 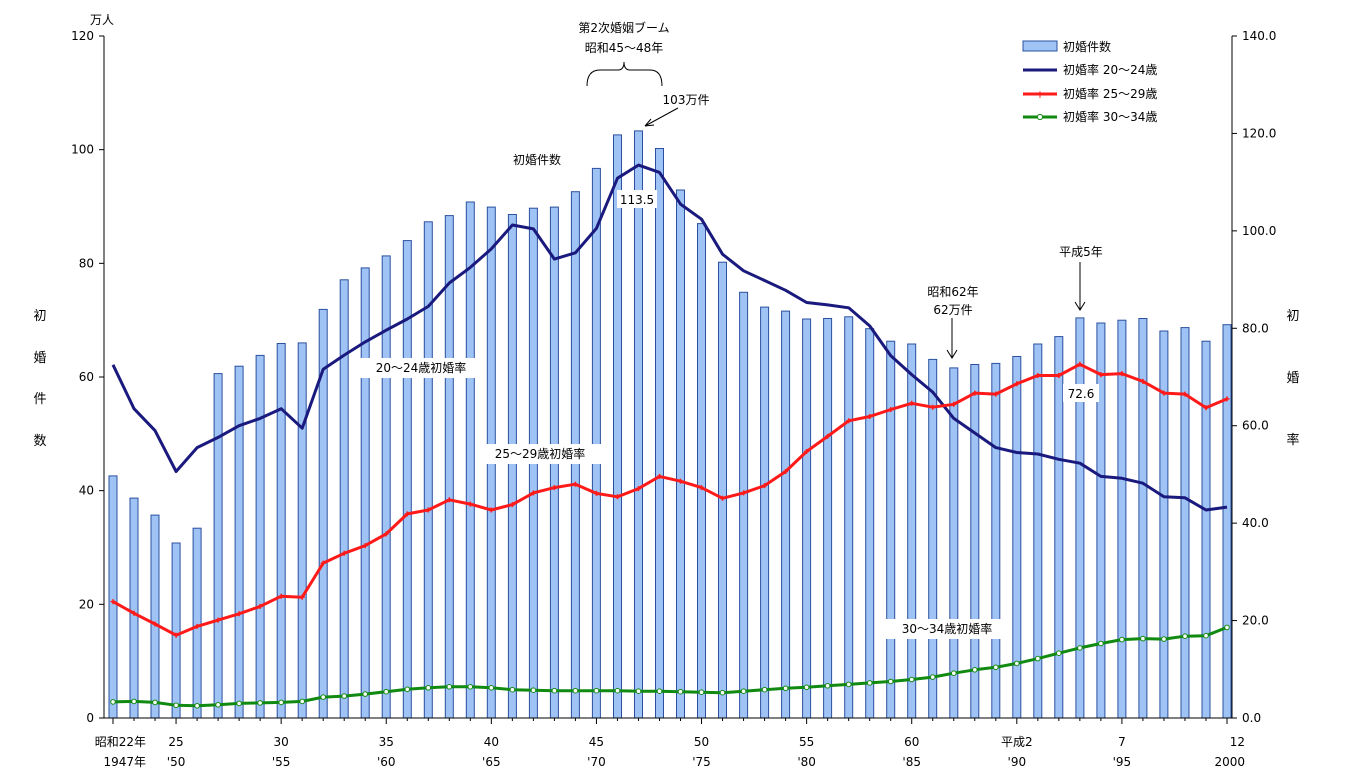 I want to click on bar-1977, so click(x=744, y=505).